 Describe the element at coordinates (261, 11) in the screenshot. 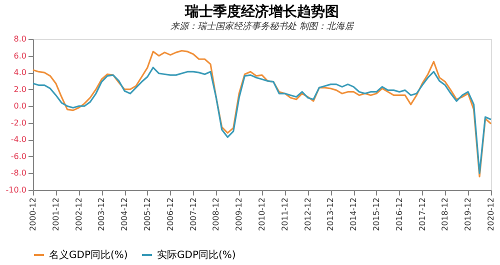

I see `chart-title: 瑞士季度经济增长趋势图` at that location.